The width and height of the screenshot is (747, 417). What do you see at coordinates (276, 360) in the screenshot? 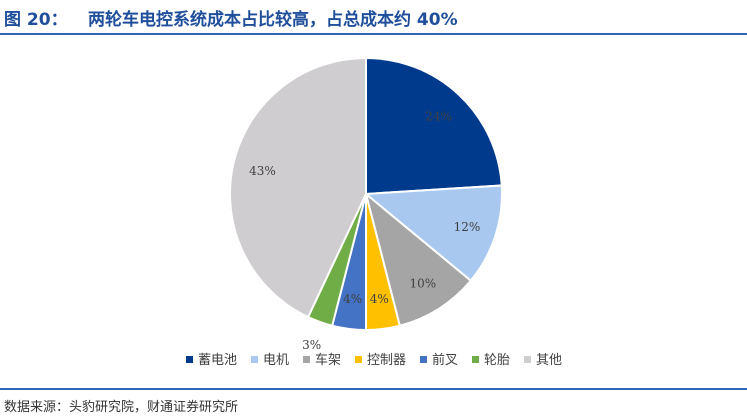
I see `legend-label-2: 电机` at bounding box center [276, 360].